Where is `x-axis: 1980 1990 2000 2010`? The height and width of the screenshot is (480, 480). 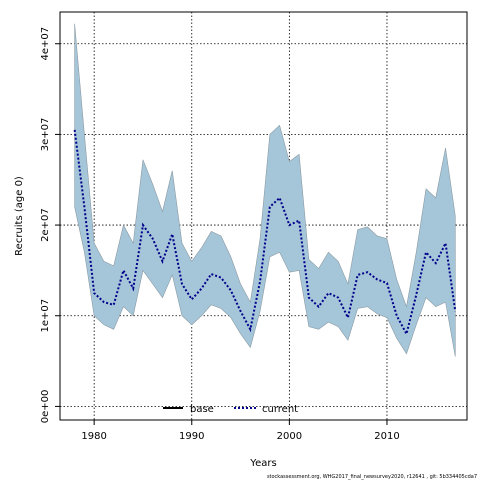
x-axis: 1980 1990 2000 2010 is located at coordinates (240, 431).